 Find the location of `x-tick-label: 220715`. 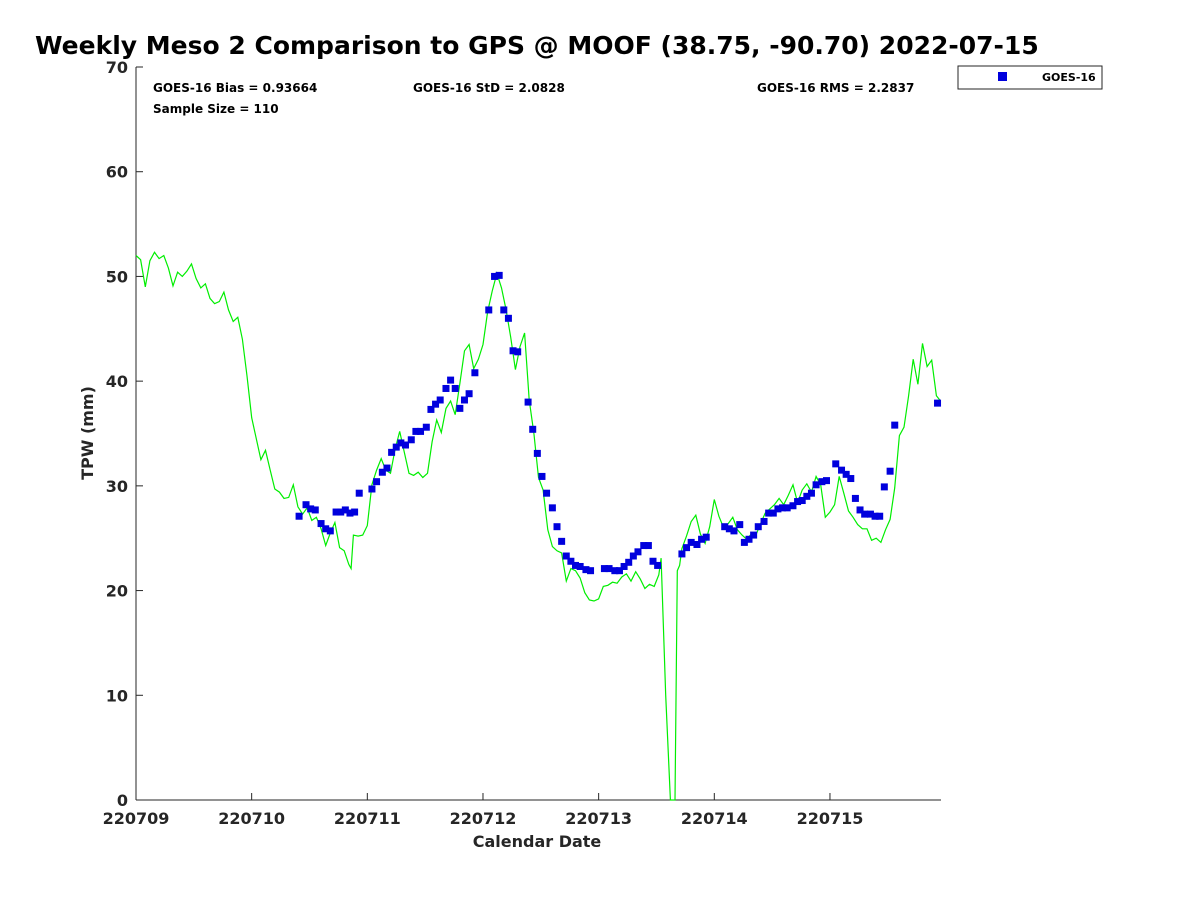

x-tick-label: 220715 is located at coordinates (830, 818).